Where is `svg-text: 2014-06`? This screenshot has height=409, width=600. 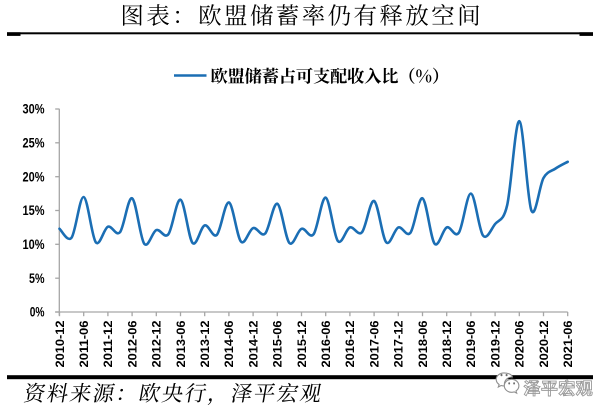
svg-text: 2014-06 is located at coordinates (229, 343).